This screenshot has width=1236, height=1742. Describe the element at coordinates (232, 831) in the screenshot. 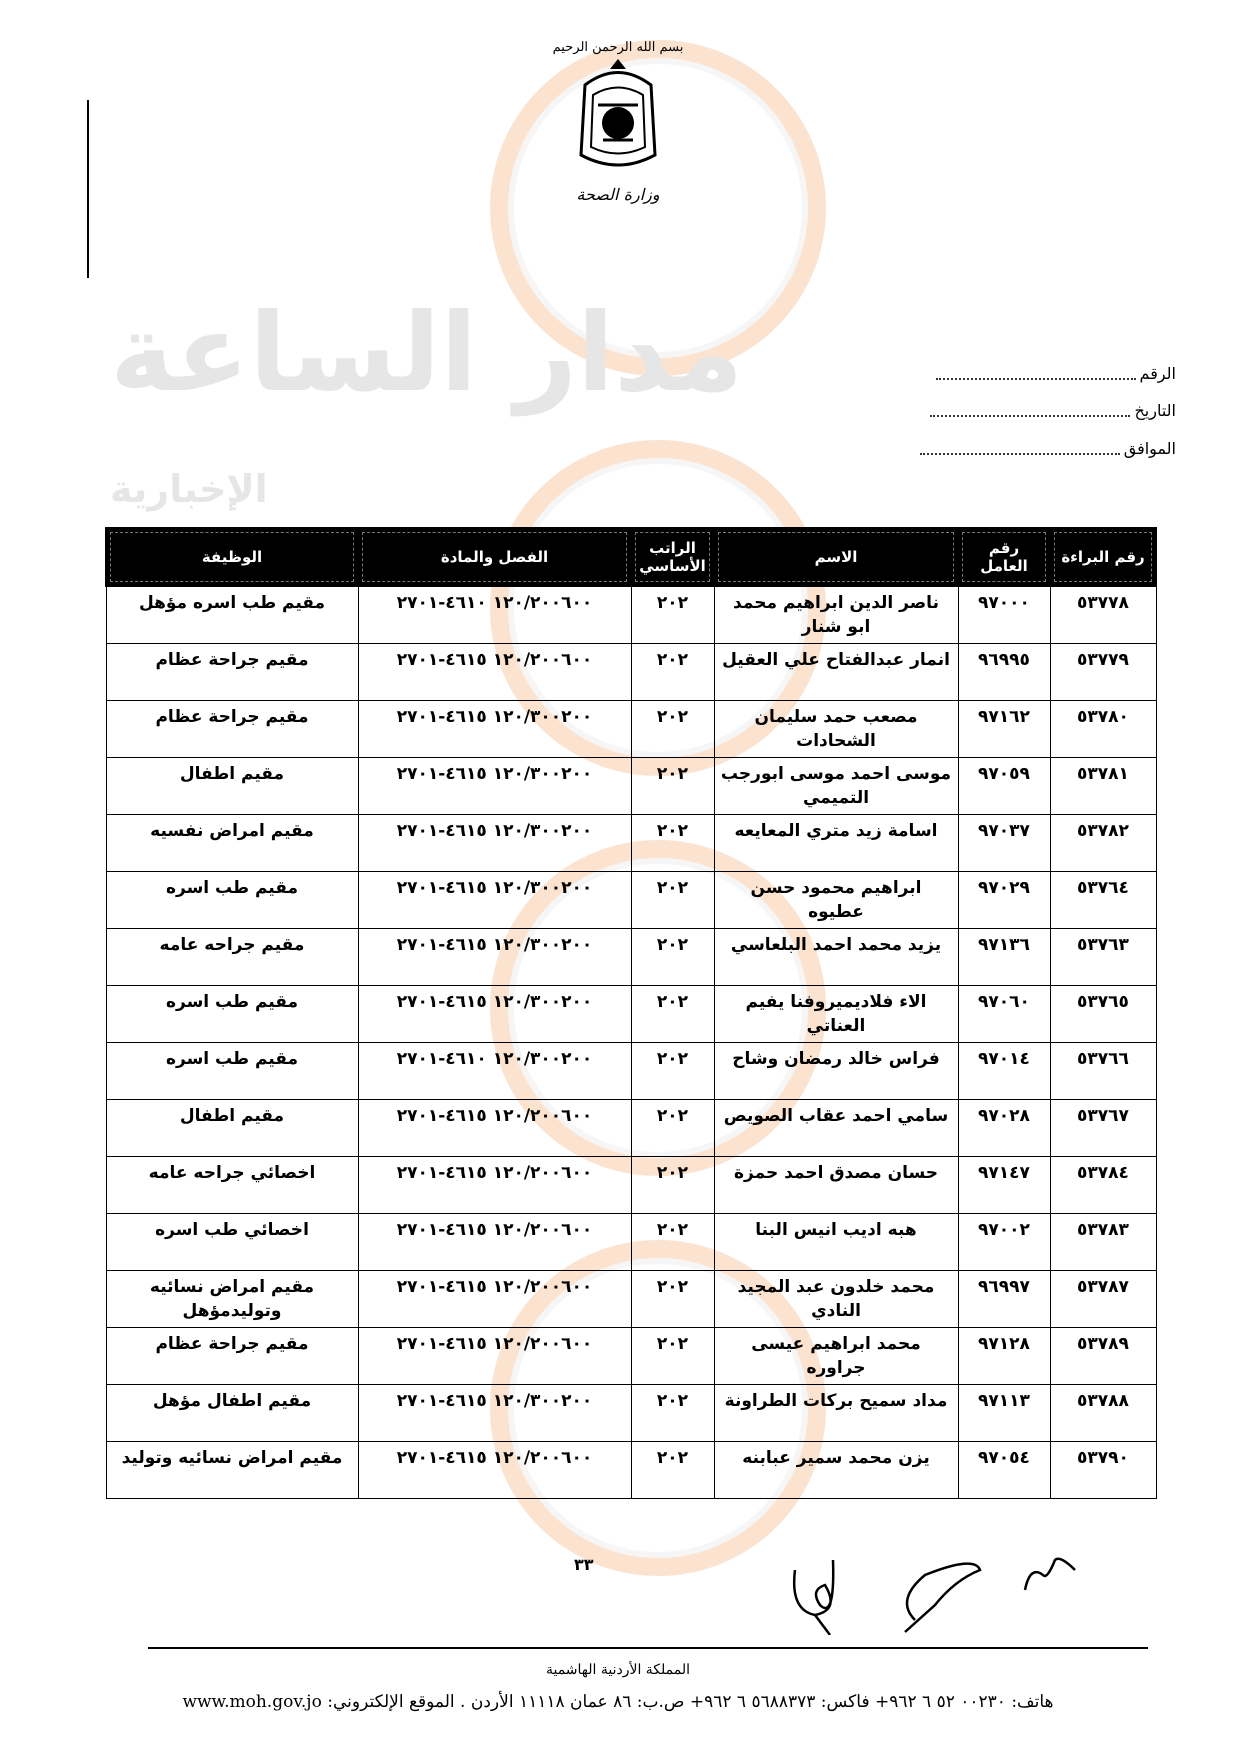

I see `job-title: مقيم امراض نفسيه` at that location.